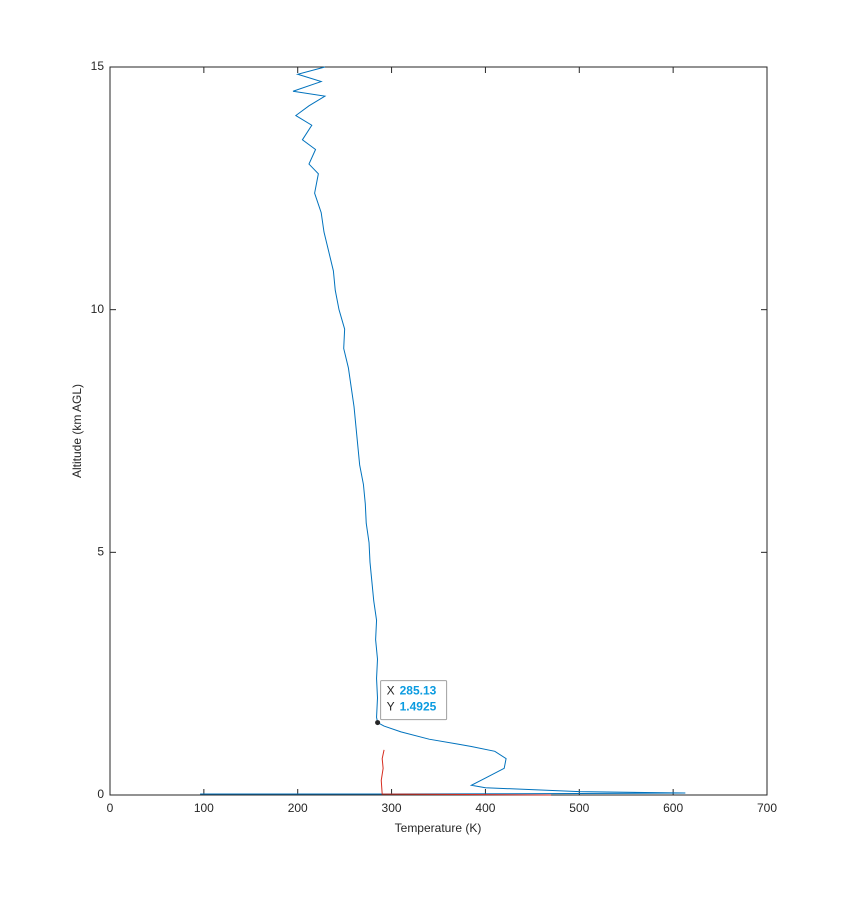 Image resolution: width=847 pixels, height=898 pixels. What do you see at coordinates (204, 808) in the screenshot?
I see `x-tick-label: 100` at bounding box center [204, 808].